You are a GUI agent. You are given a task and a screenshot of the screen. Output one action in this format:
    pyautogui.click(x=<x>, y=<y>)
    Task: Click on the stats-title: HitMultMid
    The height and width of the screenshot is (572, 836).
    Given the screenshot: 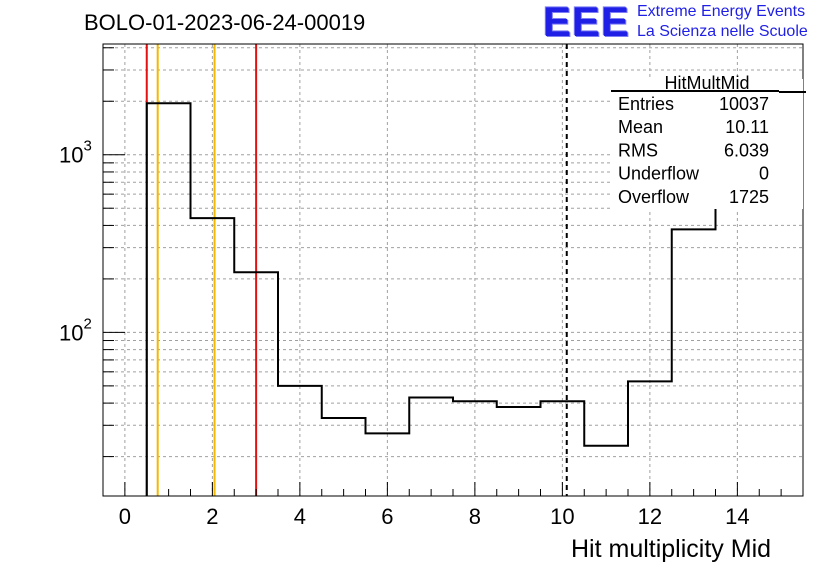 What is the action you would take?
    pyautogui.click(x=706, y=83)
    